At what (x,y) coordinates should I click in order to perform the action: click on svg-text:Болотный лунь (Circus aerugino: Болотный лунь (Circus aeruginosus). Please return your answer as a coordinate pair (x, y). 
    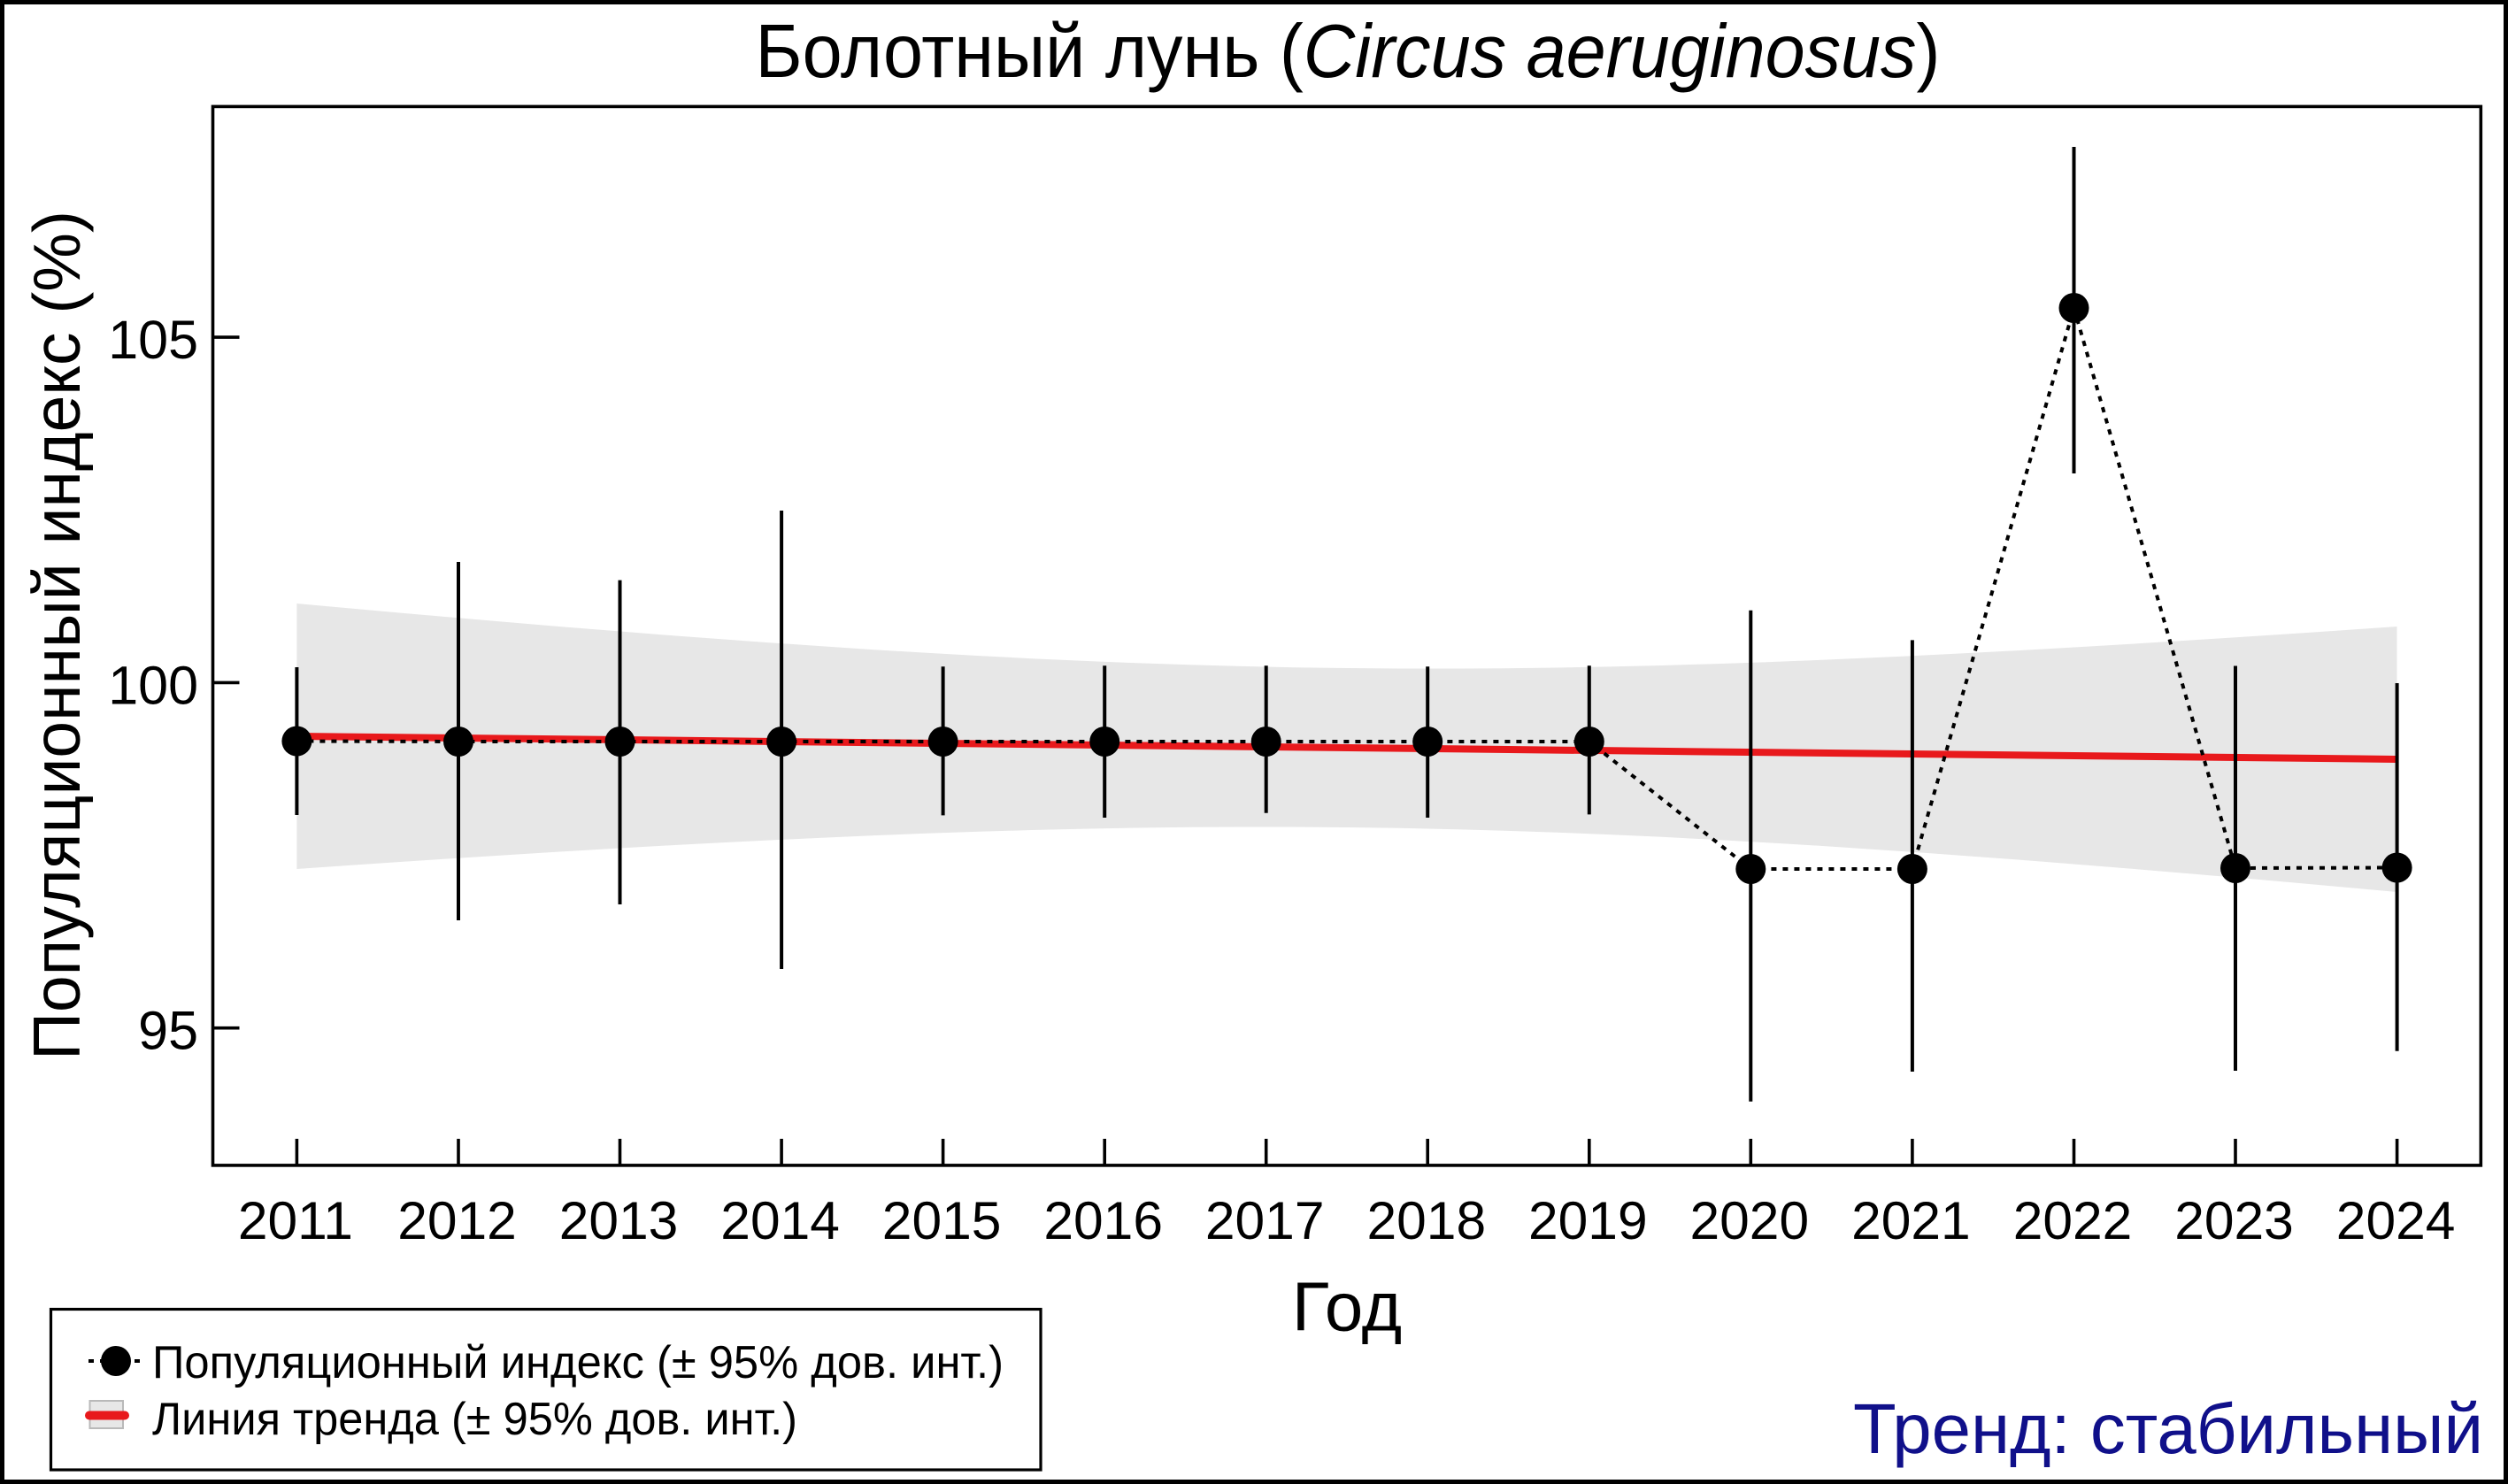
    Looking at the image, I should click on (1348, 52).